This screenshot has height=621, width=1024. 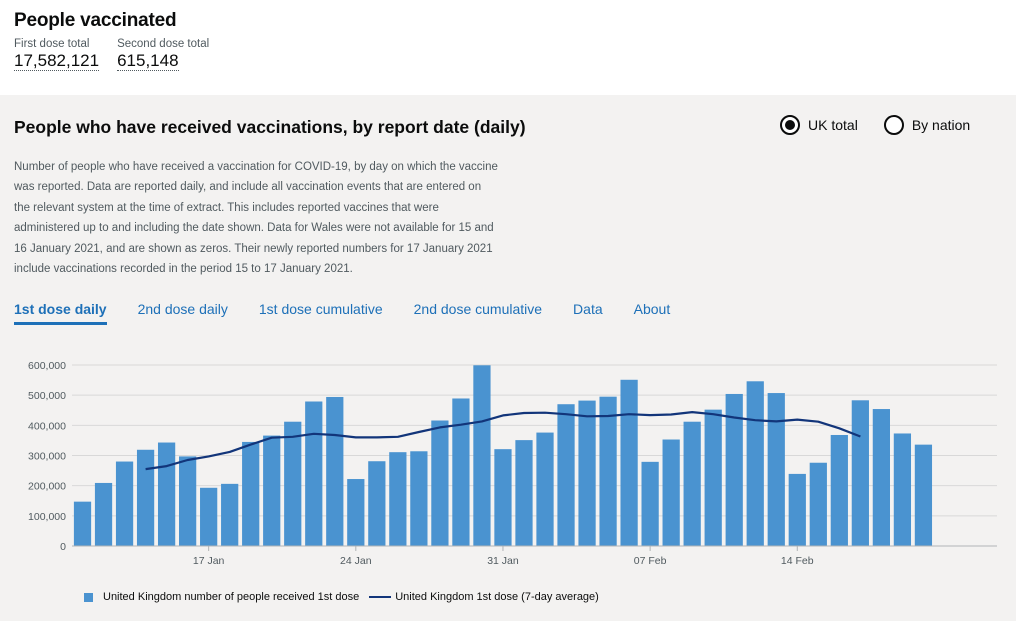 What do you see at coordinates (650, 561) in the screenshot?
I see `x-tick-label: 07 Feb` at bounding box center [650, 561].